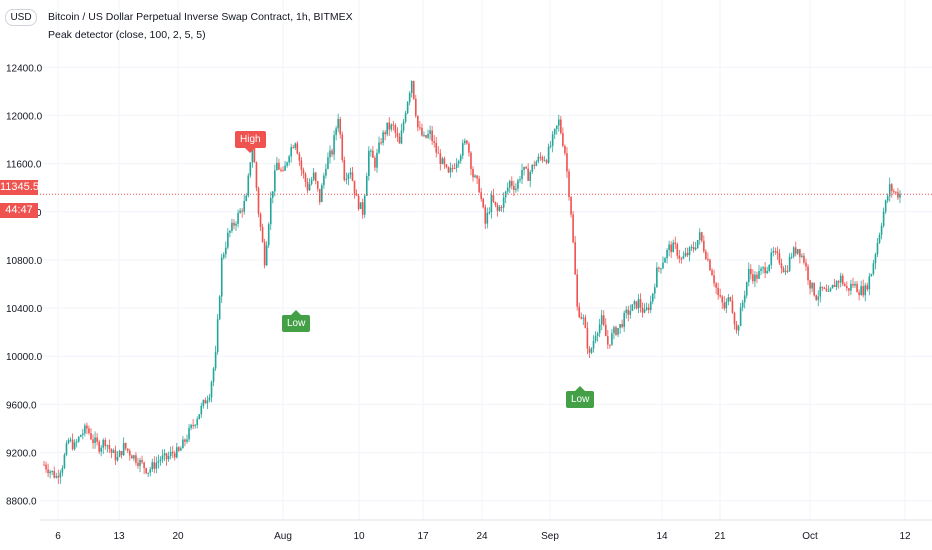 Image resolution: width=932 pixels, height=550 pixels. What do you see at coordinates (24, 357) in the screenshot?
I see `price-tick-label: 10000.0` at bounding box center [24, 357].